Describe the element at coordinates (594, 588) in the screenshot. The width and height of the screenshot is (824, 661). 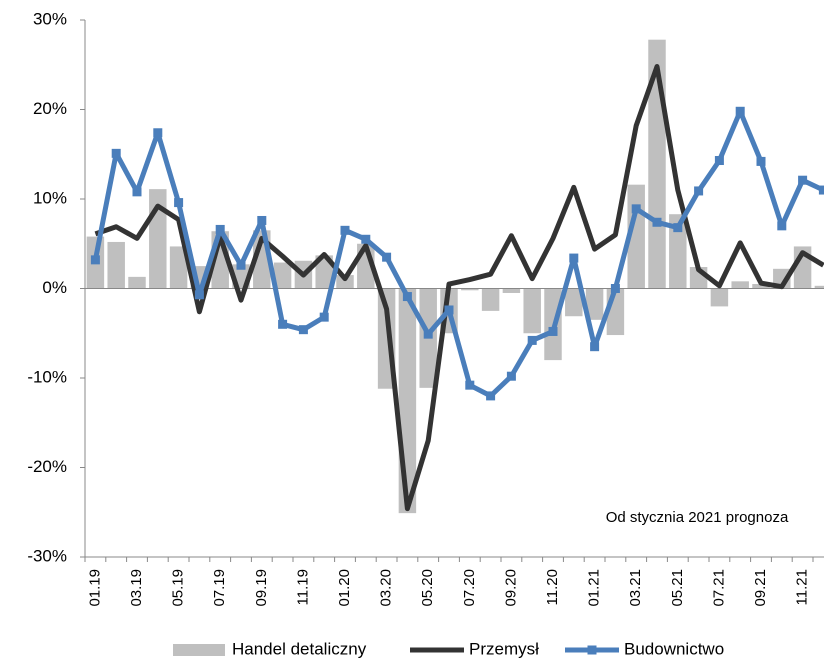
I see `x-tick-label: 01.21` at that location.